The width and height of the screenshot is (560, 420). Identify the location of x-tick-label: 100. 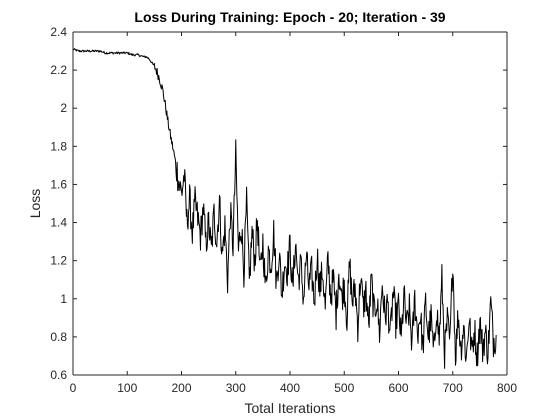
(127, 388).